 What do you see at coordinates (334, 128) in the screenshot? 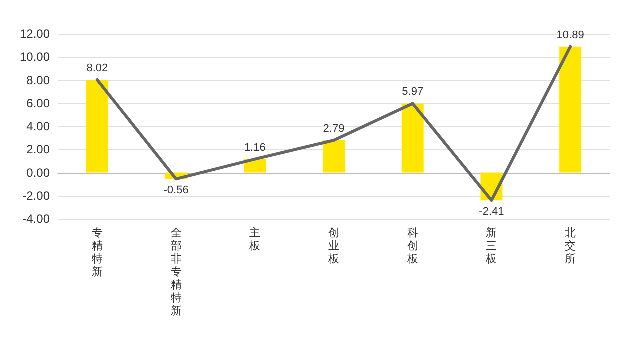
I see `data-label: 2.79` at bounding box center [334, 128].